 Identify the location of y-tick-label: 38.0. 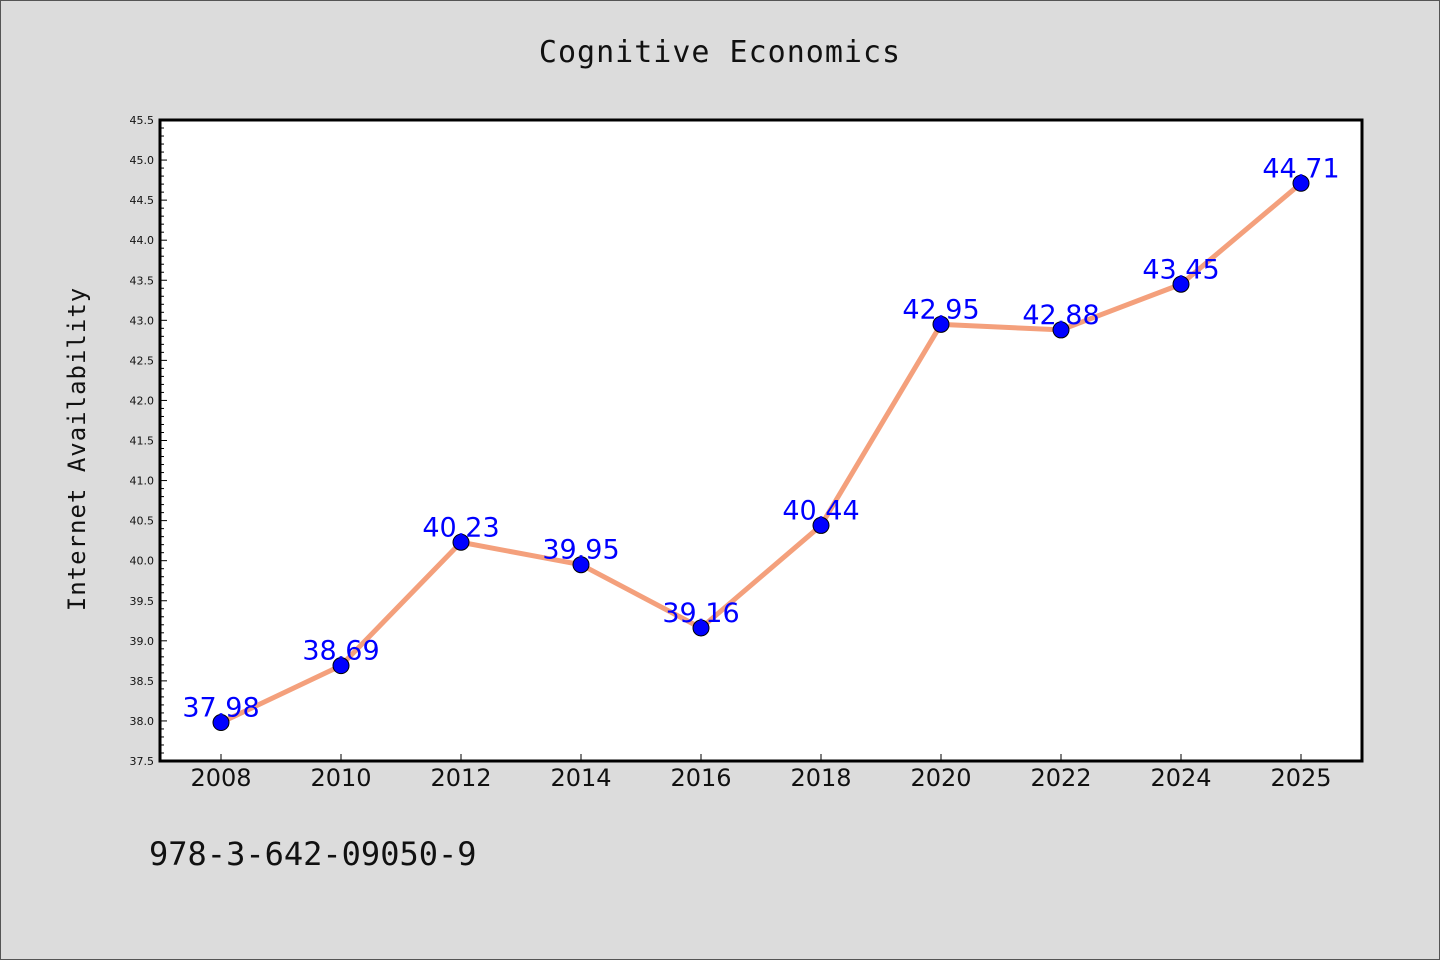
(142, 721).